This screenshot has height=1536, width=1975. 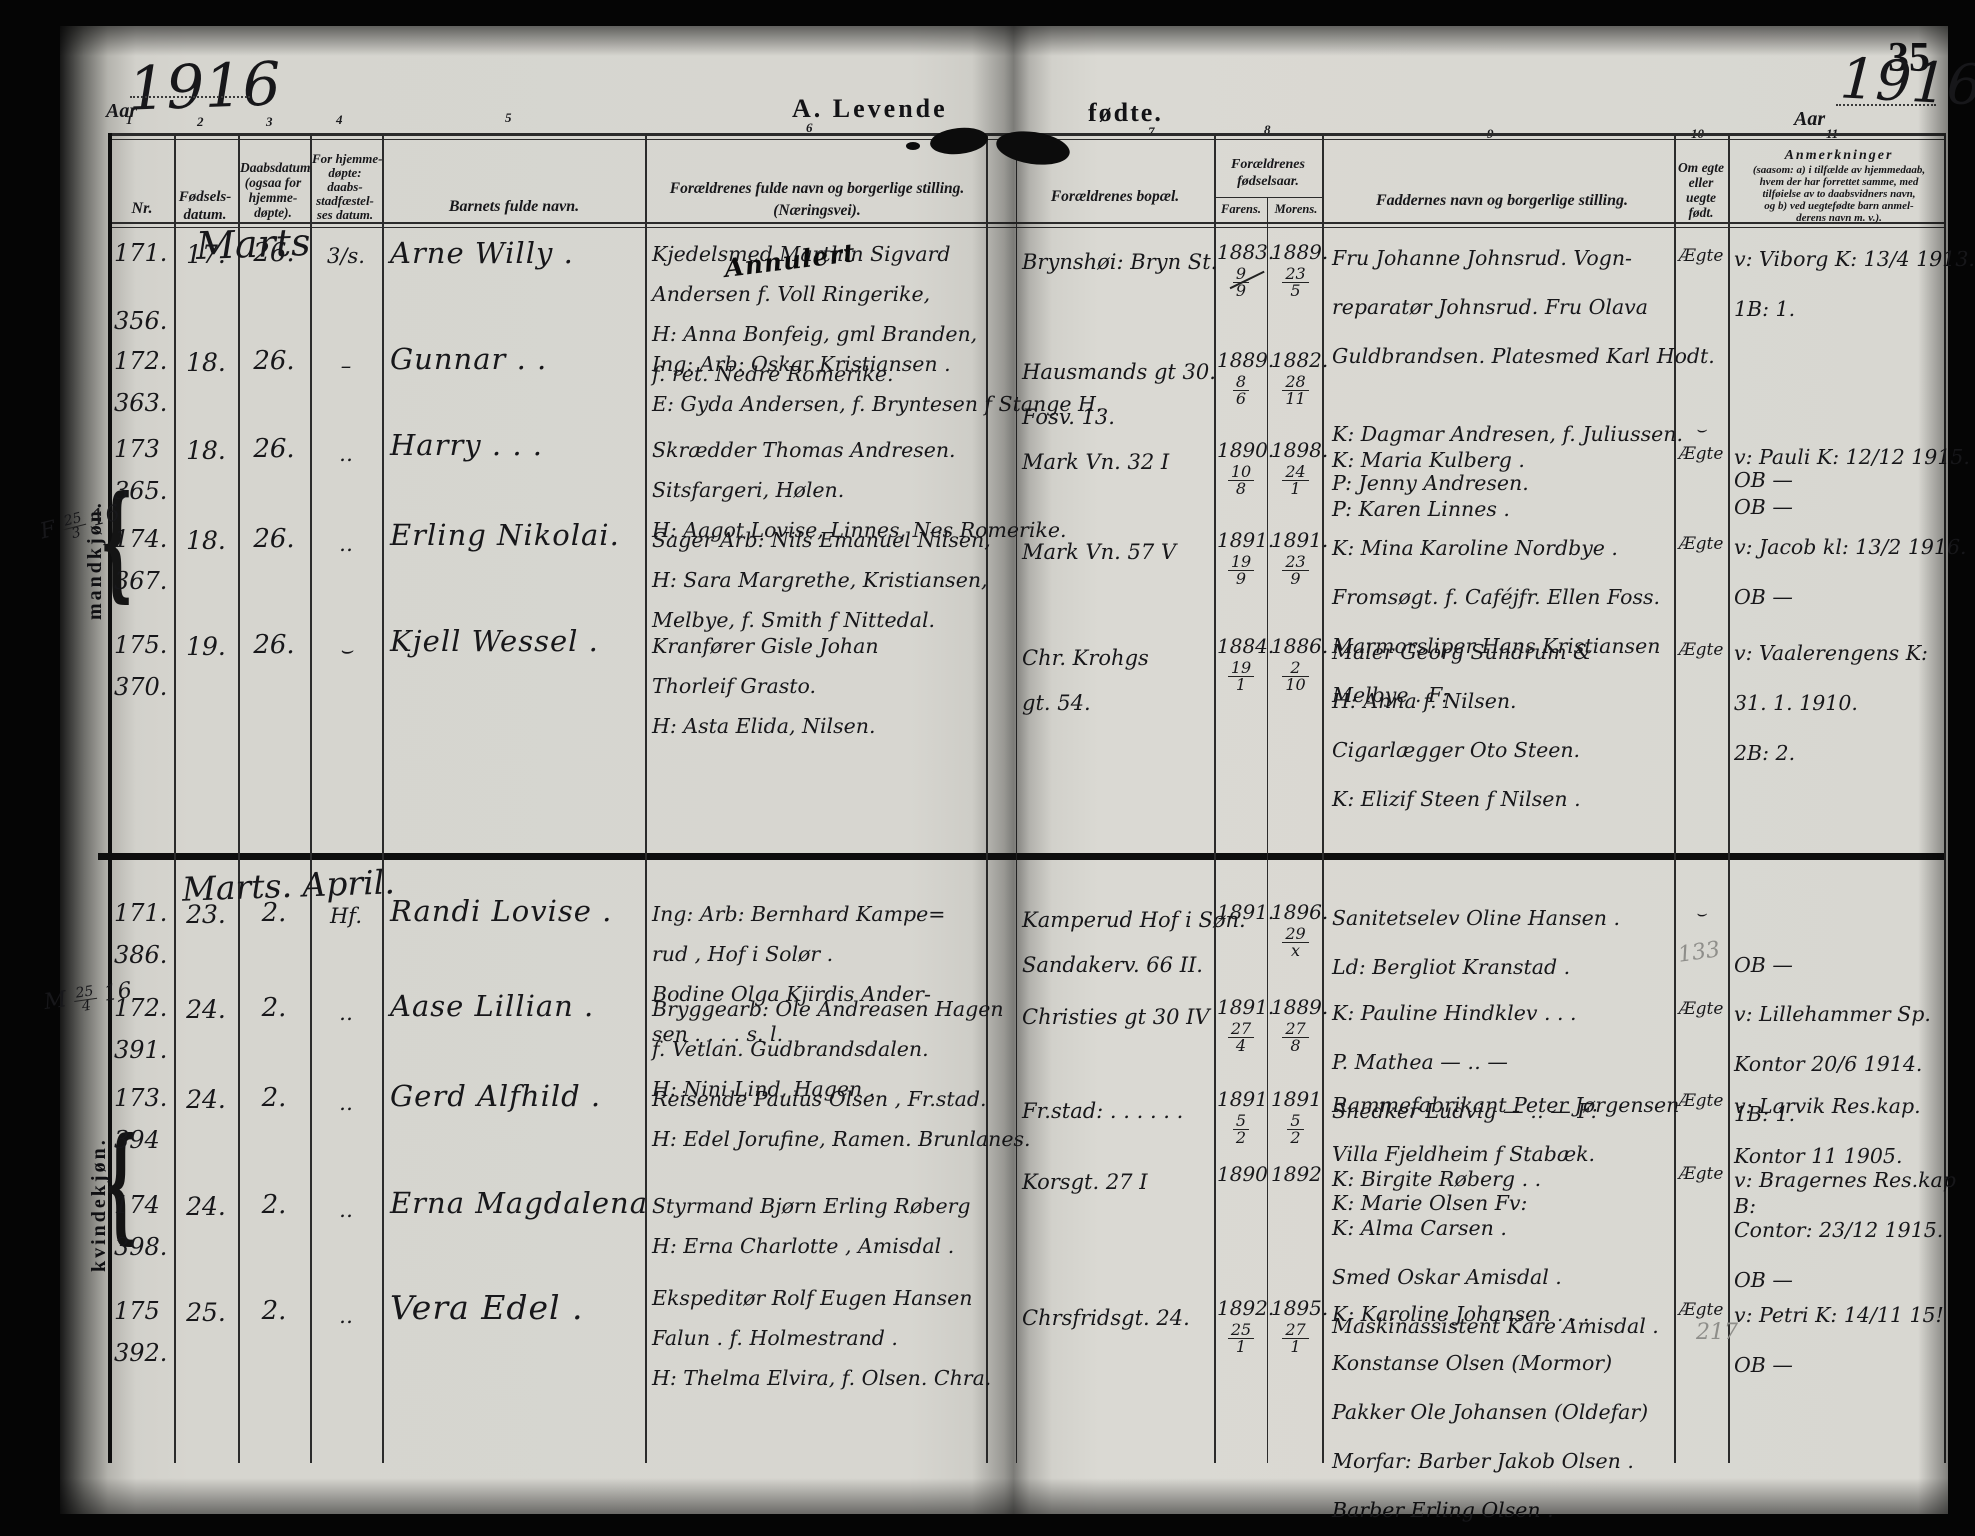 I want to click on column-number: 6, so click(x=809, y=127).